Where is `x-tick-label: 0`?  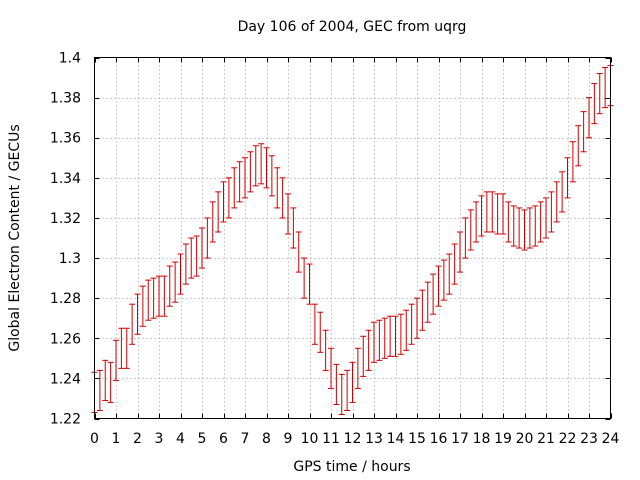 x-tick-label: 0 is located at coordinates (94, 439).